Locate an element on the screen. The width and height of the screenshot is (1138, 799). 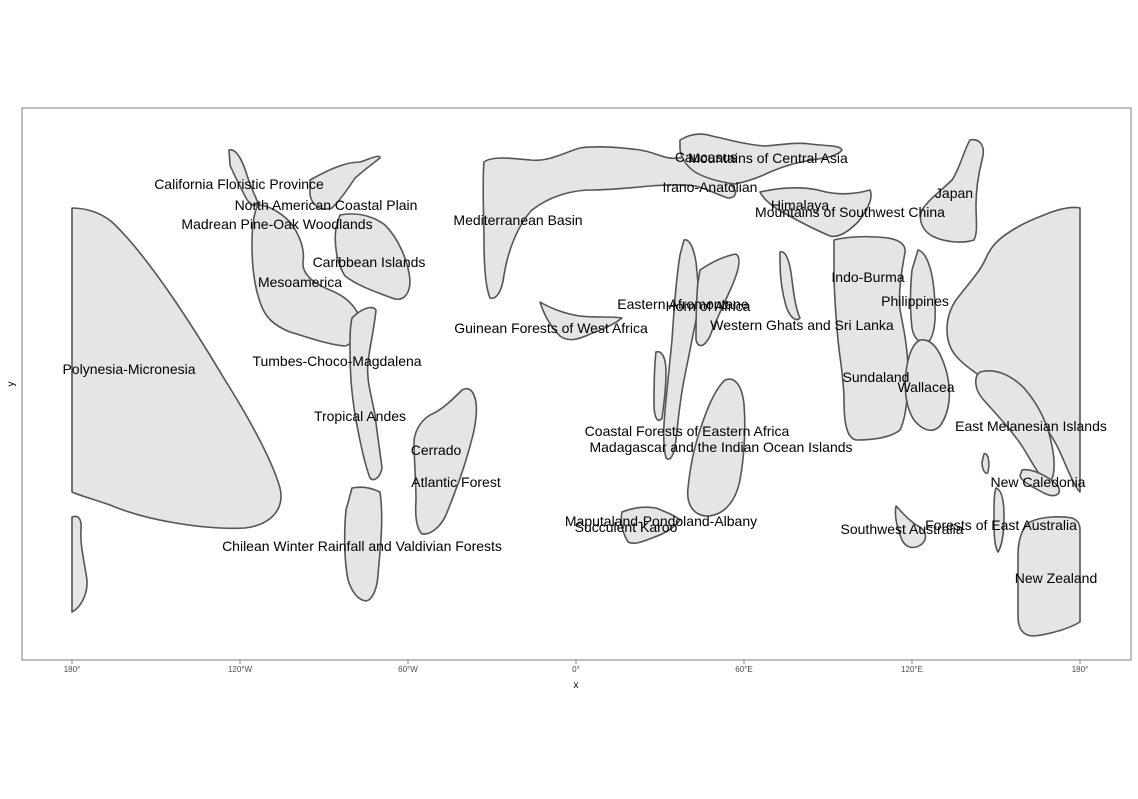
label-tropical-andes: Tropical Andes is located at coordinates (360, 416).